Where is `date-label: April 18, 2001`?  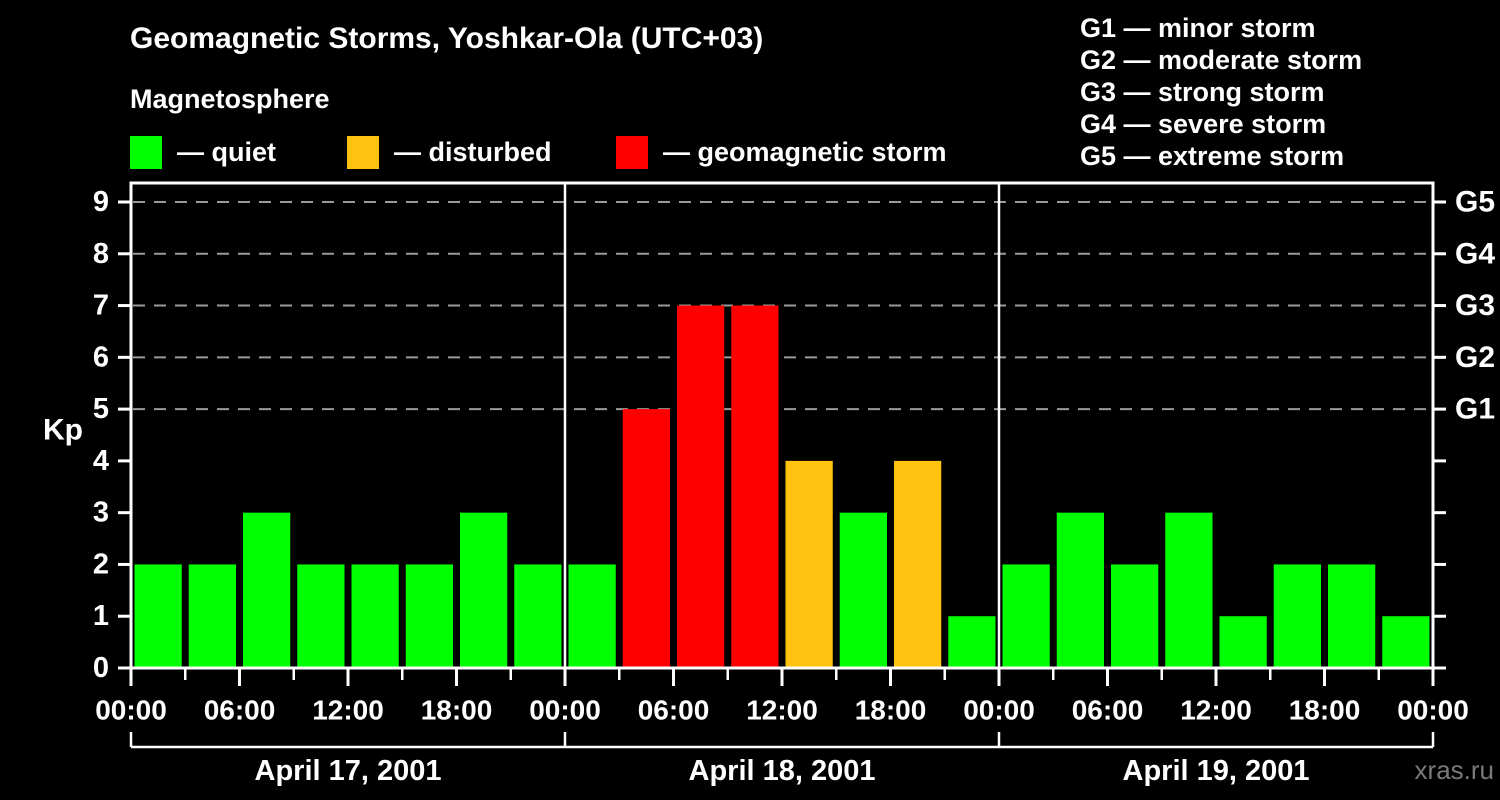
date-label: April 18, 2001 is located at coordinates (782, 771).